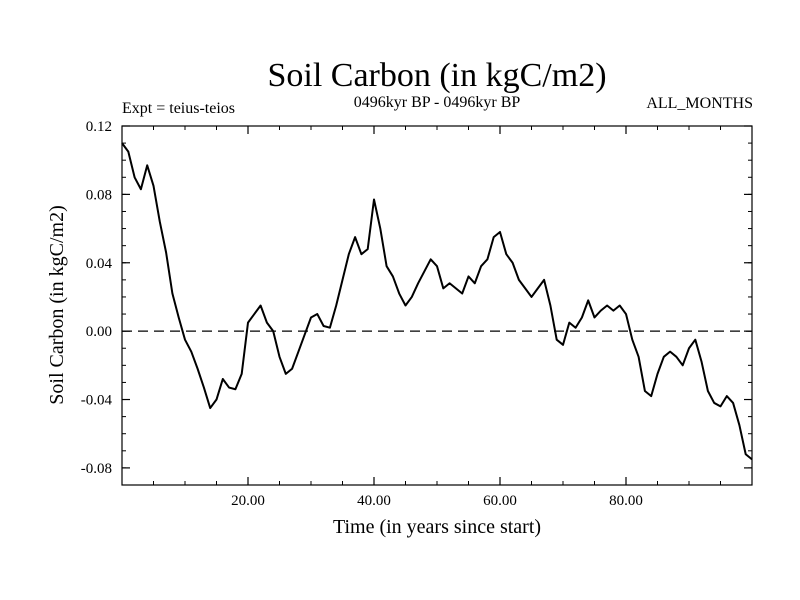  I want to click on chart-title: Soil Carbon (in kgC/m2), so click(436, 75).